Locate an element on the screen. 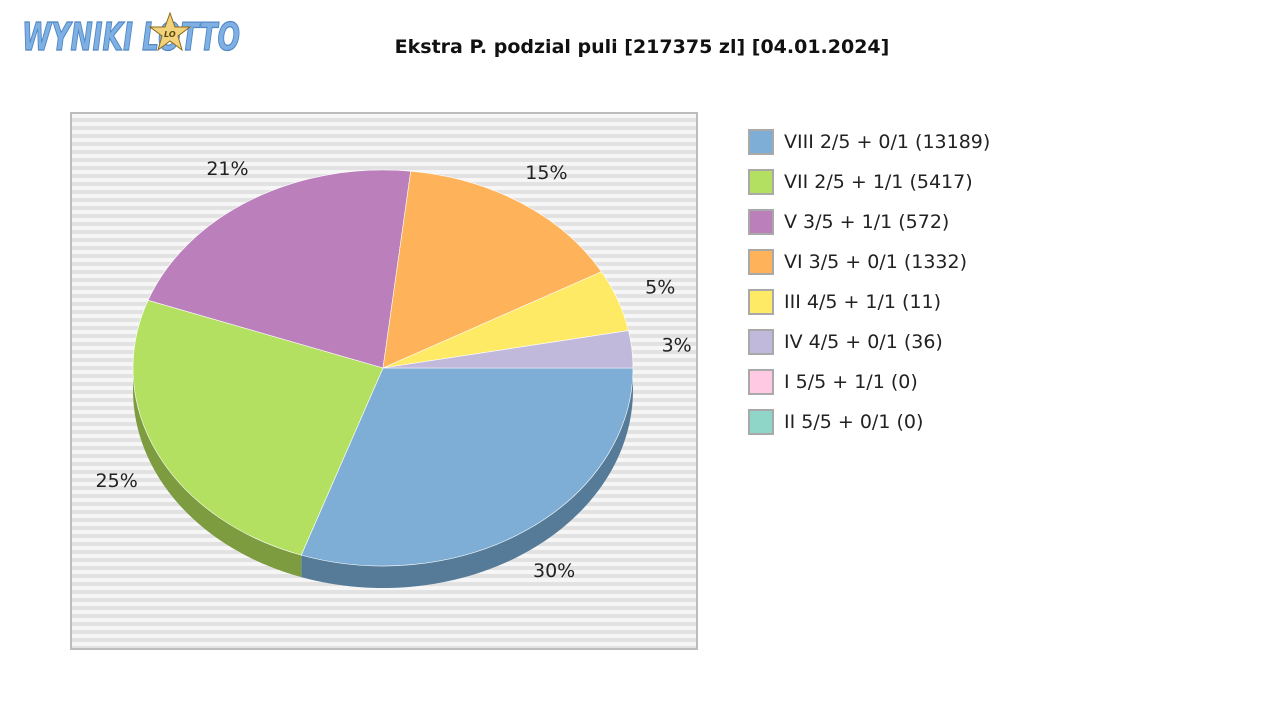 The image size is (1280, 720). pie-percent-label-5: 3% is located at coordinates (677, 345).